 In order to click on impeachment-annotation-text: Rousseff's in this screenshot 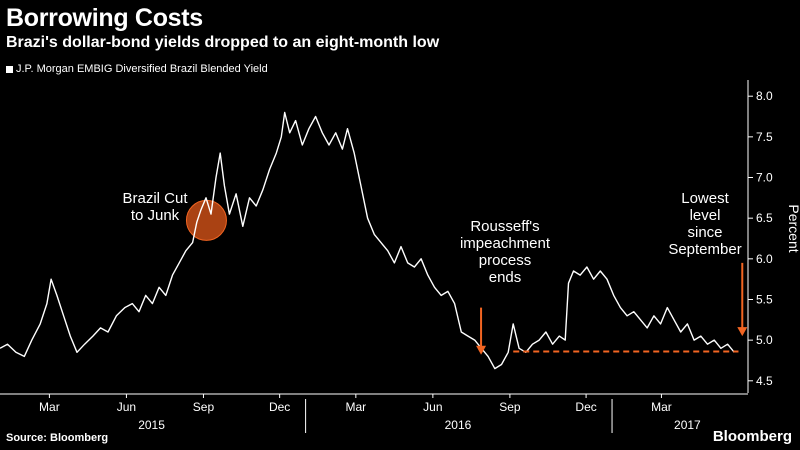, I will do `click(504, 226)`.